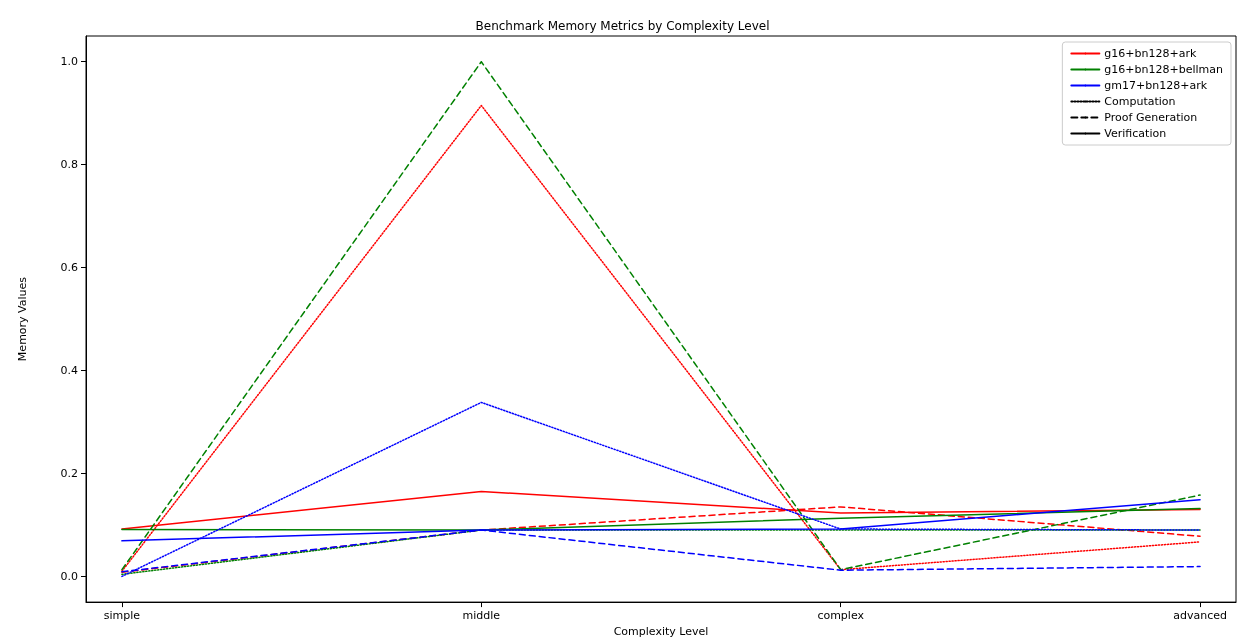 This screenshot has height=642, width=1237. I want to click on legend-label: Verification, so click(1135, 133).